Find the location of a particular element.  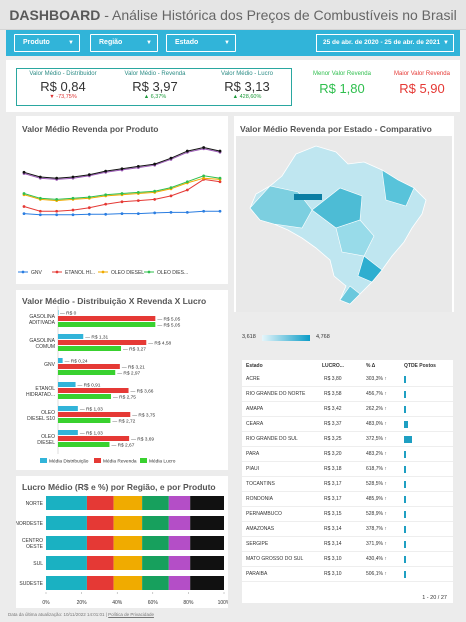

data-label: — R$ 5,05 is located at coordinates (168, 319).